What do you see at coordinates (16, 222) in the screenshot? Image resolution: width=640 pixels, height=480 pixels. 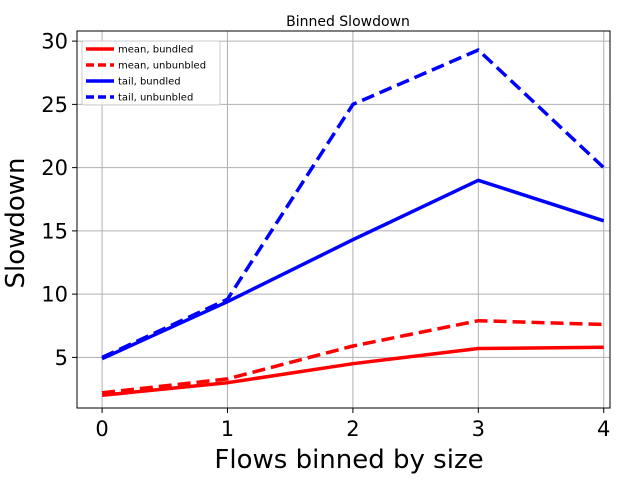 I see `y-axis-label: Slowdown` at bounding box center [16, 222].